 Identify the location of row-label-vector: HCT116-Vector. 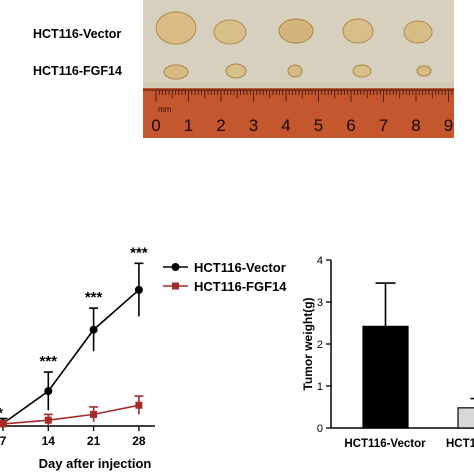
(77, 34).